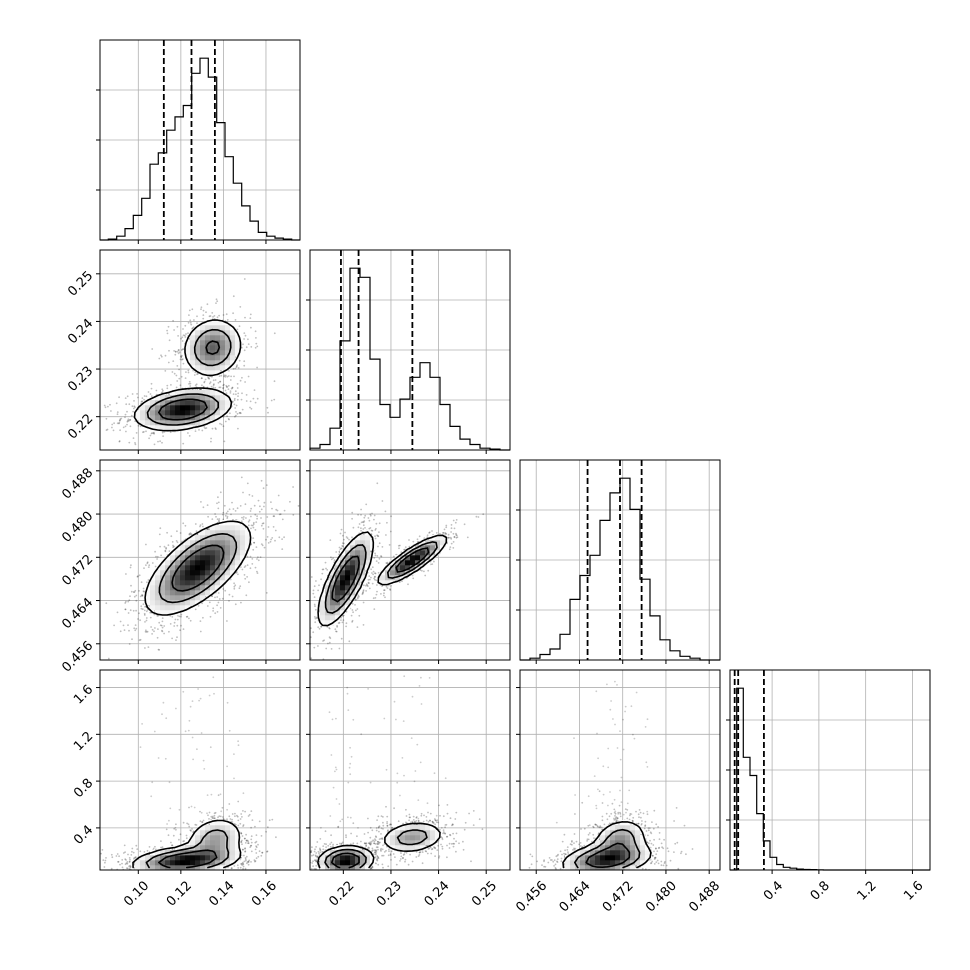 This screenshot has height=970, width=970. I want to click on x-tick-label: 0.16, so click(264, 893).